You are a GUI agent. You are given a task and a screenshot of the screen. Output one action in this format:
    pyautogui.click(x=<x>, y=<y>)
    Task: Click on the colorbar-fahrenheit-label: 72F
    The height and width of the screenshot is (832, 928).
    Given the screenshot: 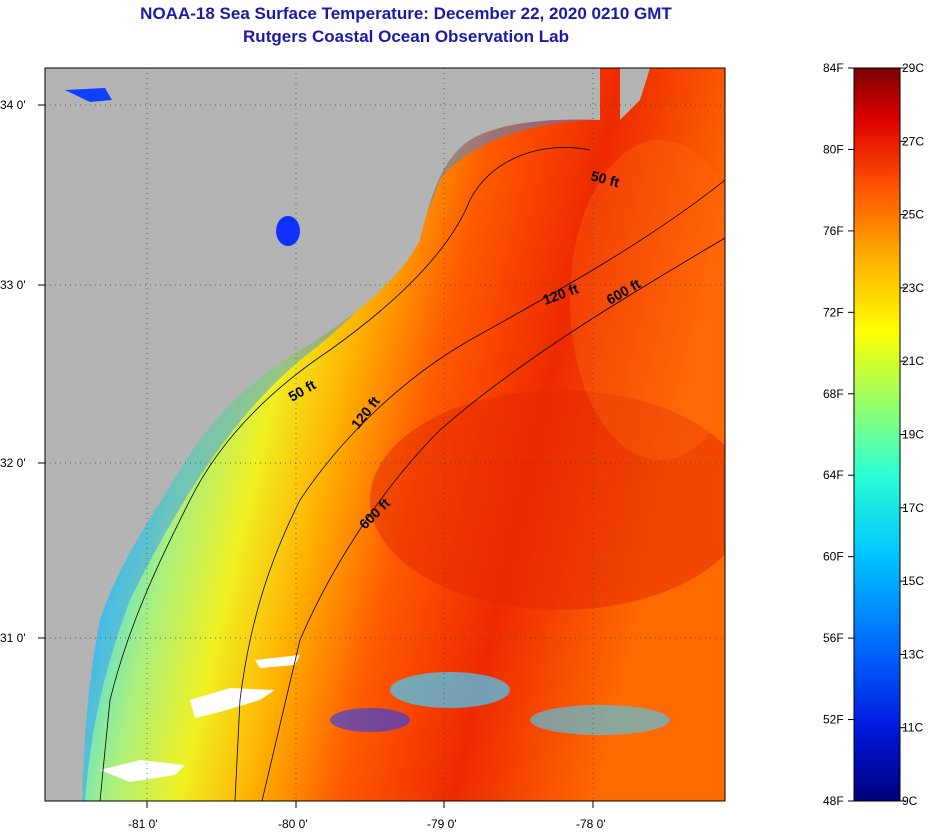 What is the action you would take?
    pyautogui.click(x=833, y=312)
    